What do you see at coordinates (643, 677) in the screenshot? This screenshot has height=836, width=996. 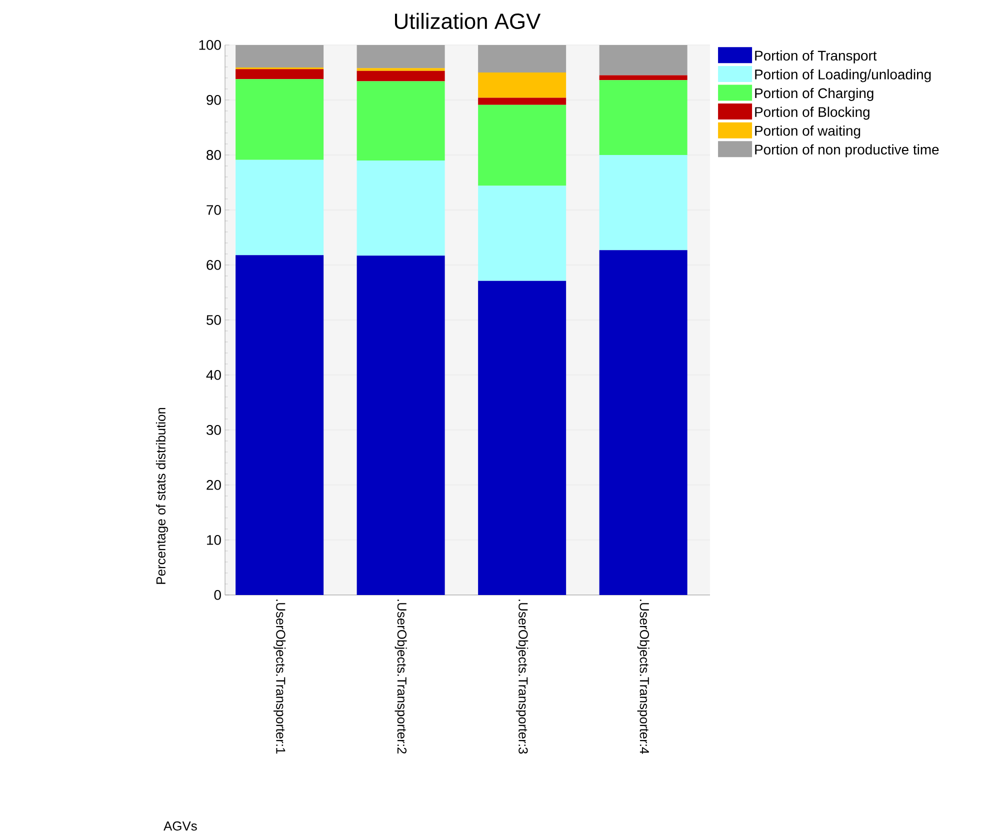 I see `x-tick-label: .UserObjects.Transporter:4` at bounding box center [643, 677].